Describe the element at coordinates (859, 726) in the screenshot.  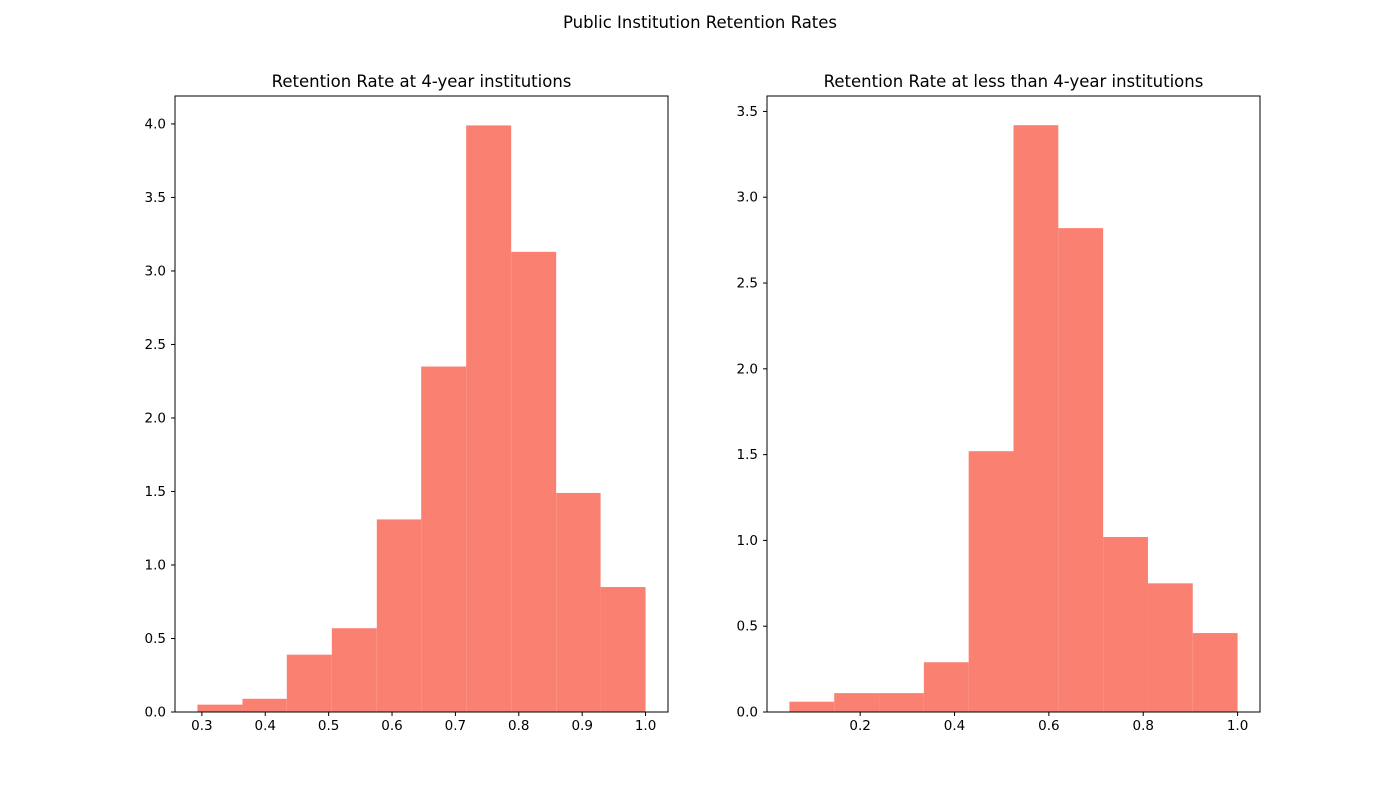
I see `x-tick-label: 0.2` at that location.